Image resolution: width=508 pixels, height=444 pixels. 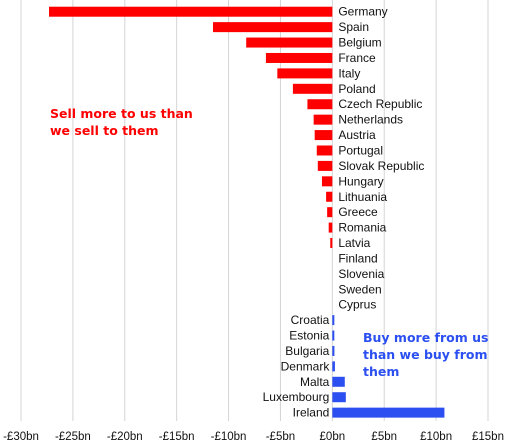 What do you see at coordinates (359, 43) in the screenshot?
I see `category-label-belgium: Belgium` at bounding box center [359, 43].